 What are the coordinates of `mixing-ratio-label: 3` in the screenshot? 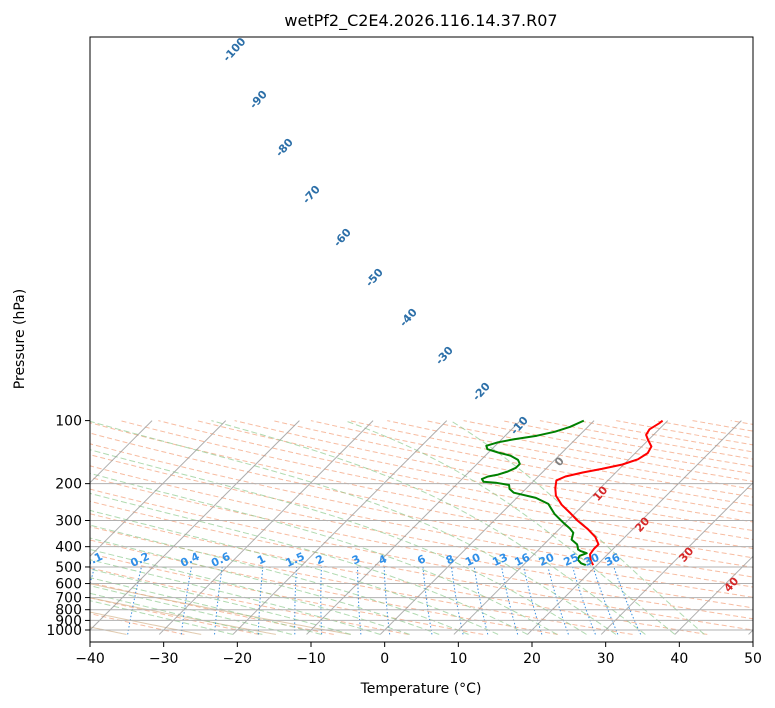 It's located at (356, 559).